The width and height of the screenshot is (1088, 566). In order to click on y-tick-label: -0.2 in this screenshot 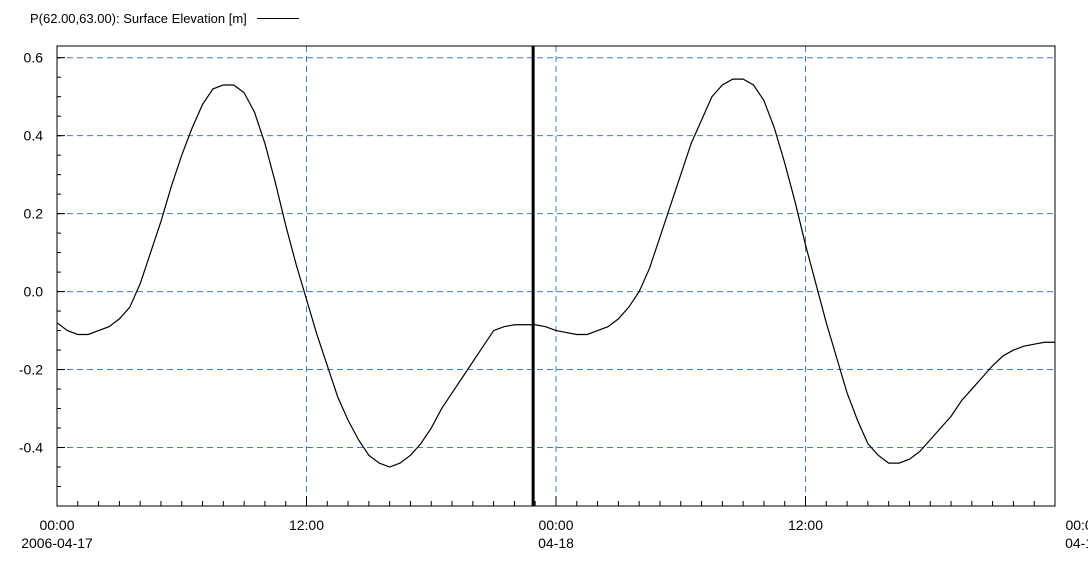, I will do `click(31, 370)`.